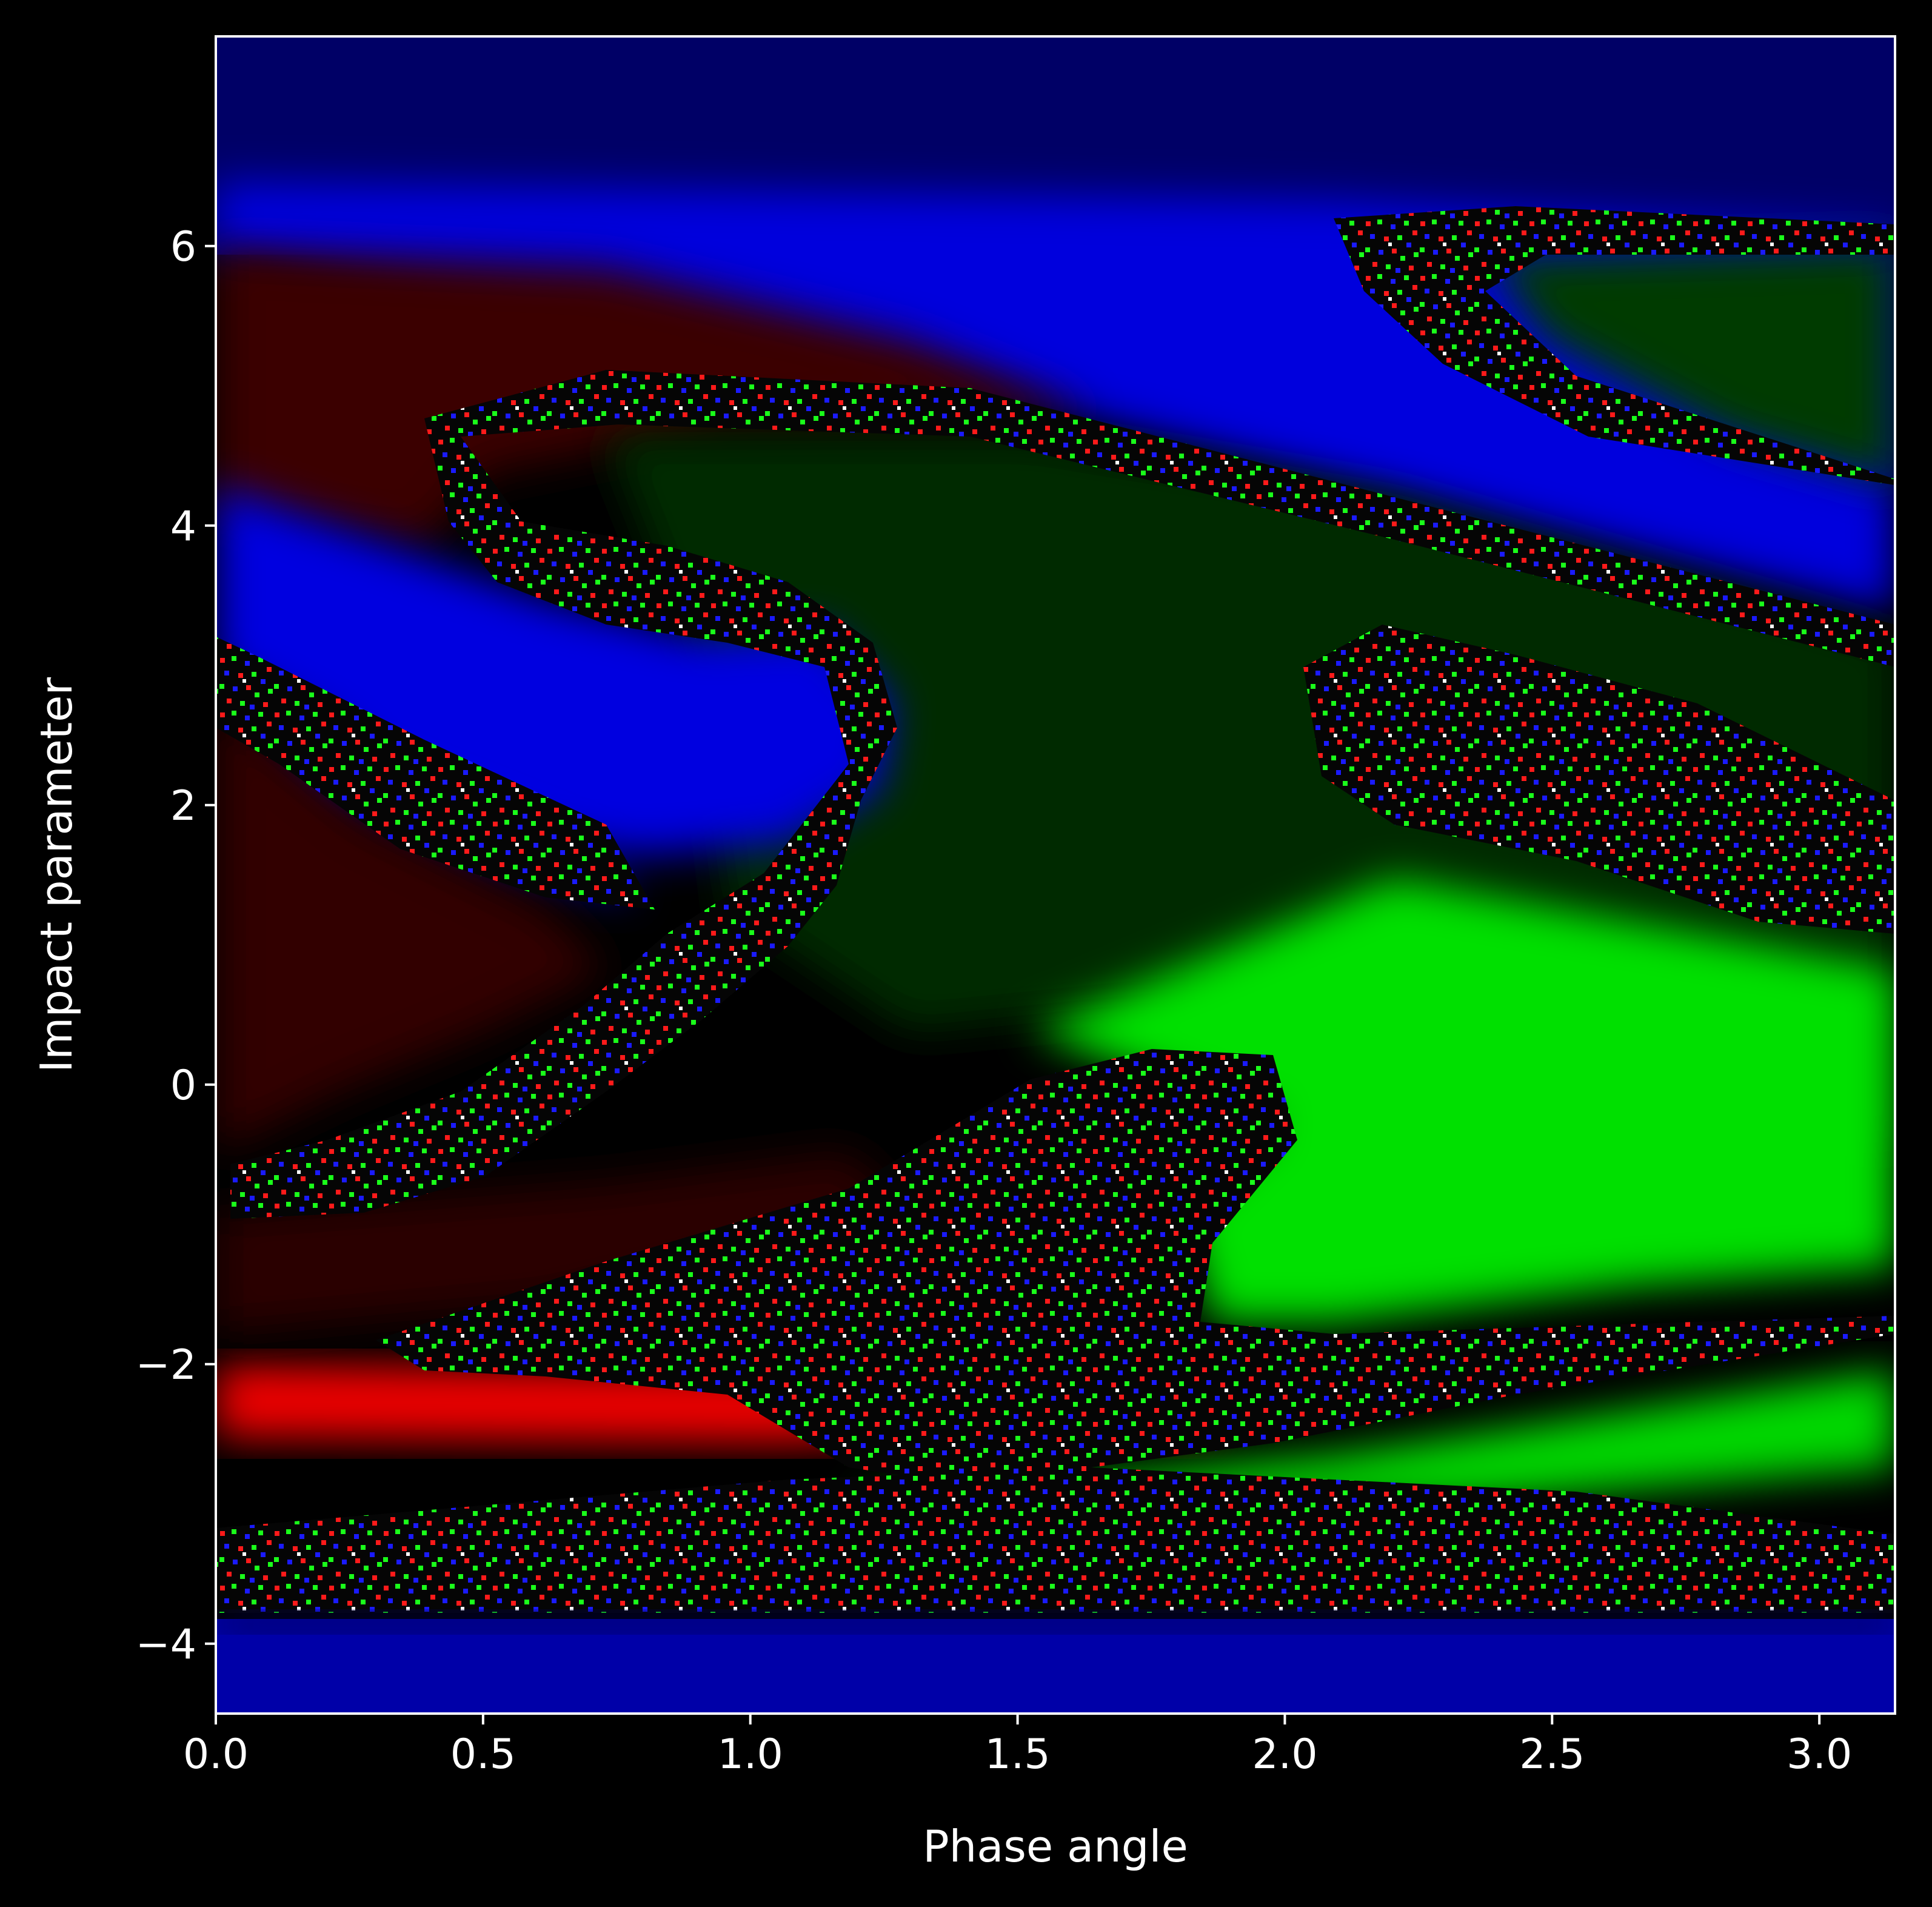  Describe the element at coordinates (56, 875) in the screenshot. I see `y-axis-label: Impact parameter` at that location.